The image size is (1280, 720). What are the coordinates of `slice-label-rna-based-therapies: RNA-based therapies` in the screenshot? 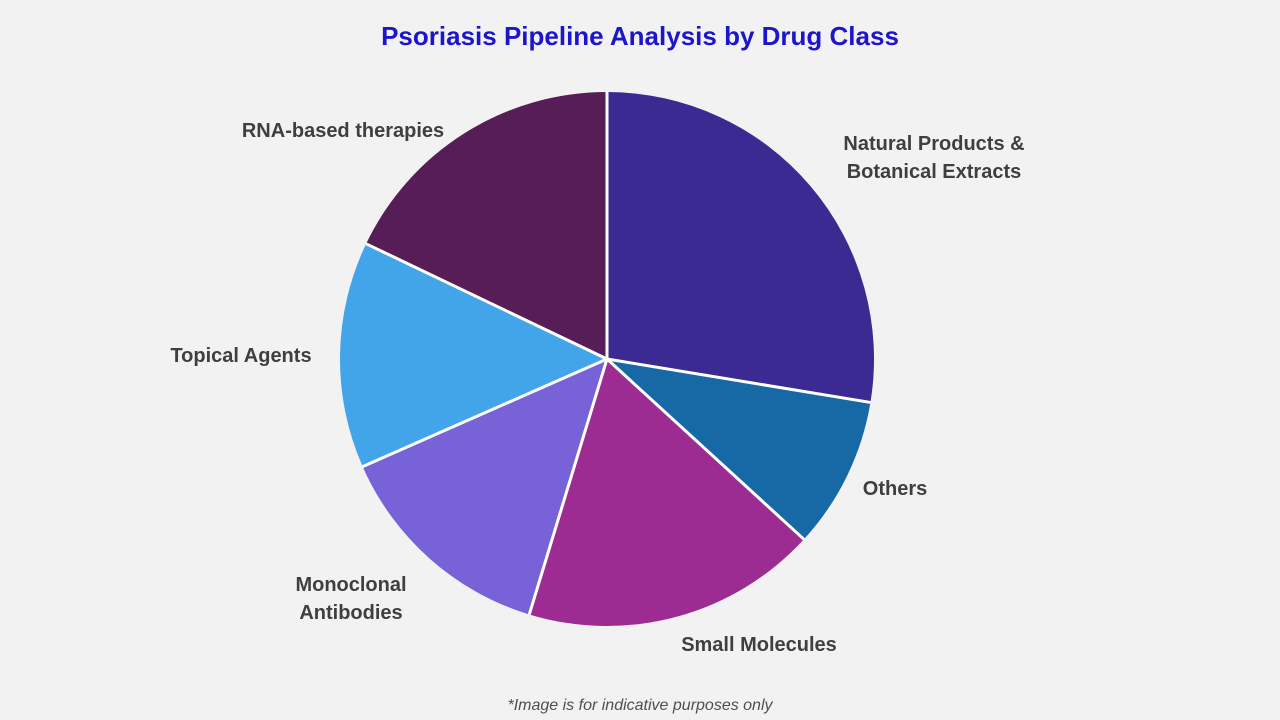 It's located at (343, 131).